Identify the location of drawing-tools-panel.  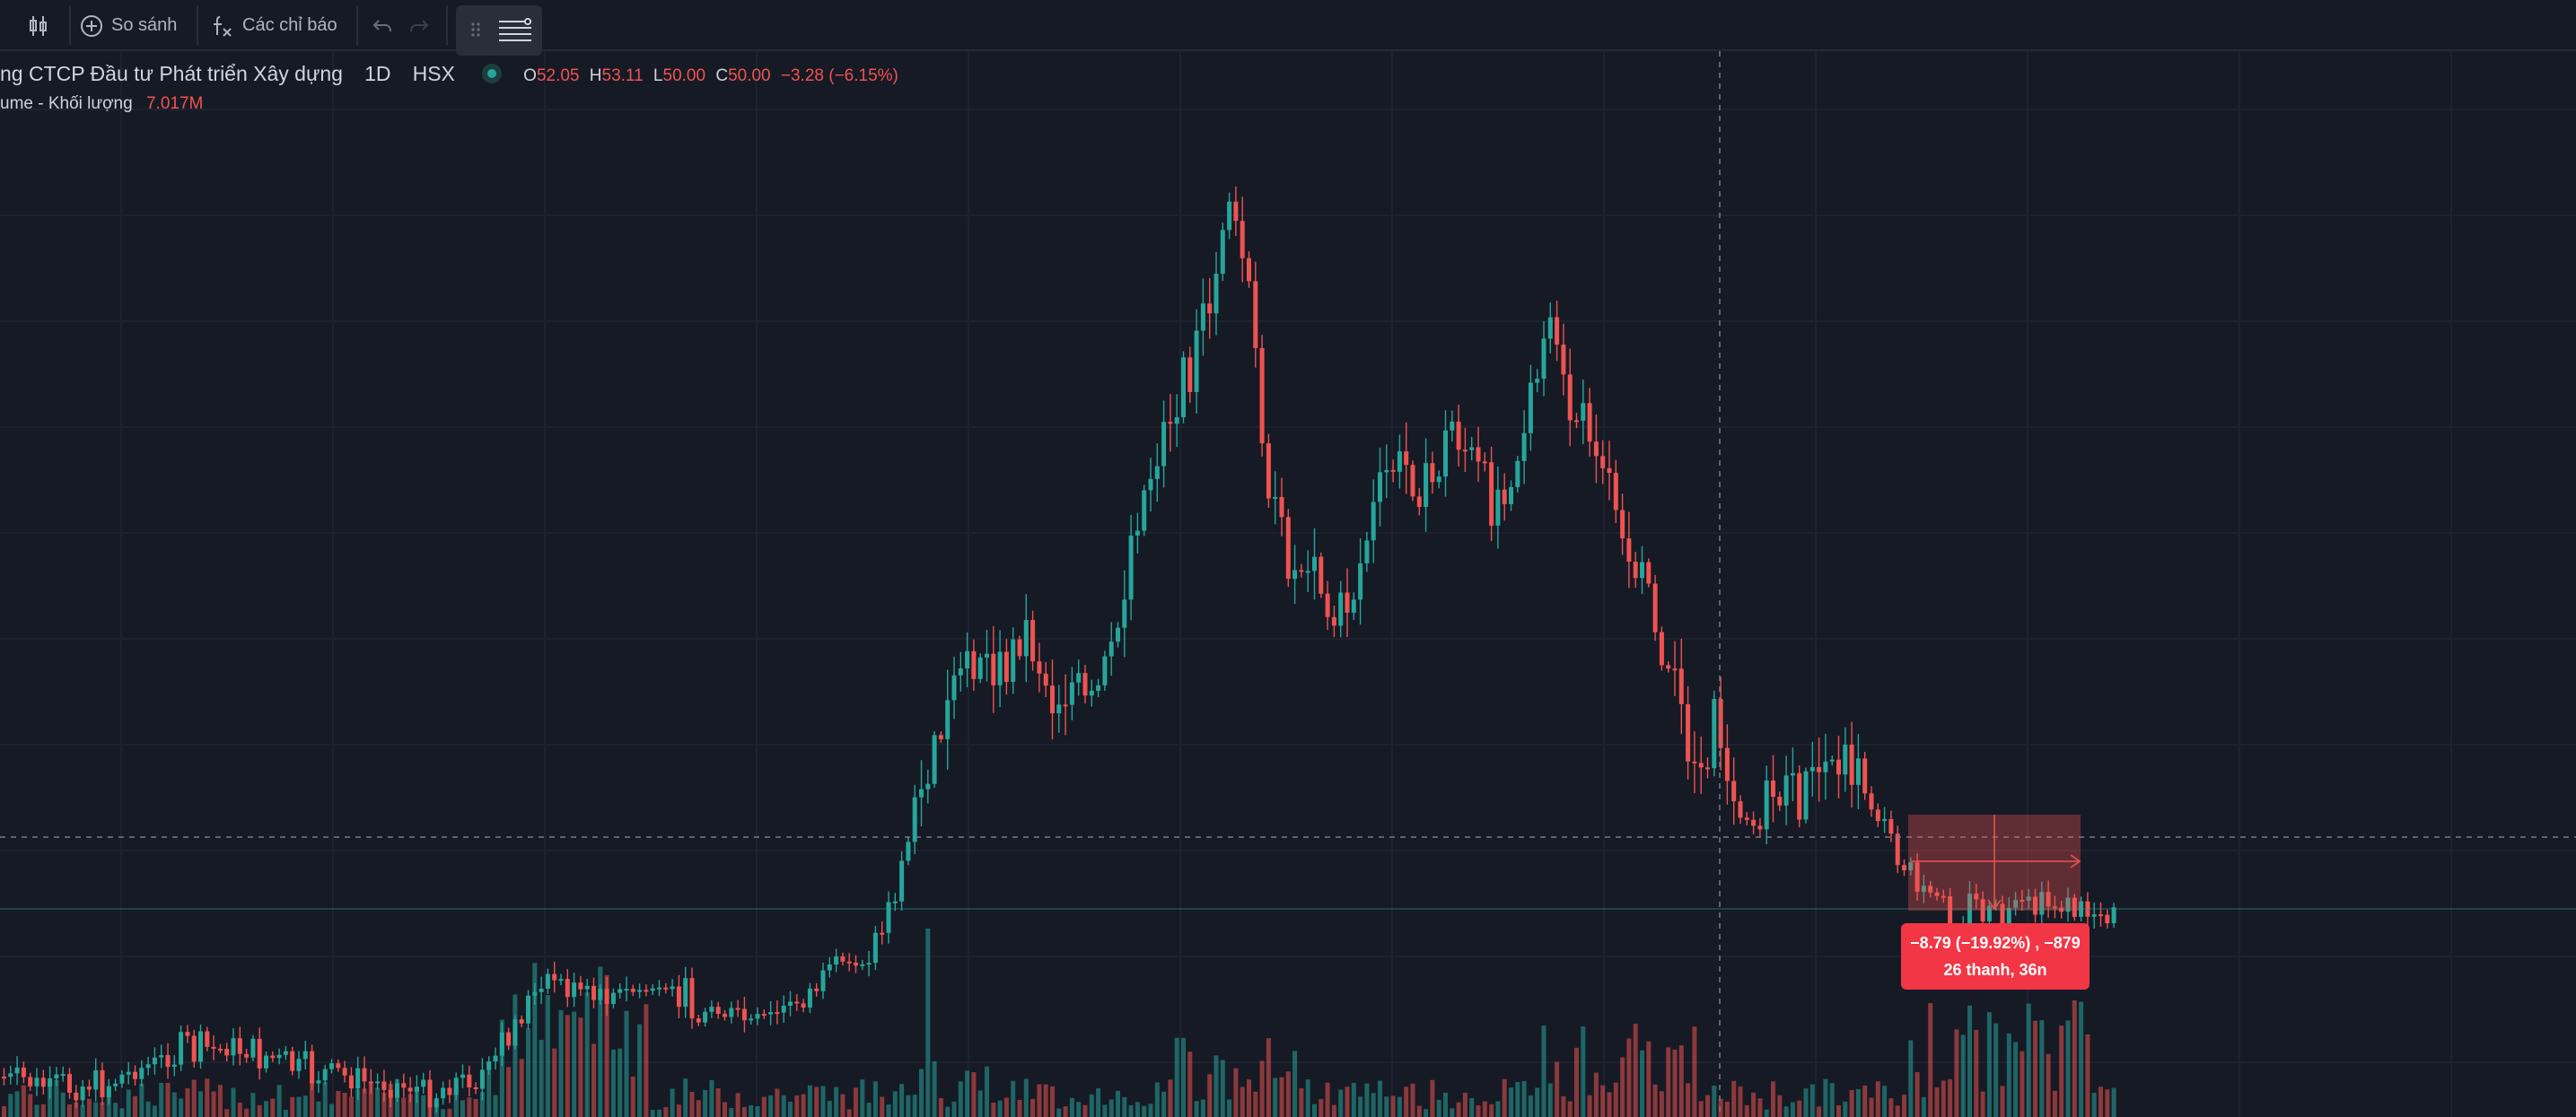
(499, 30).